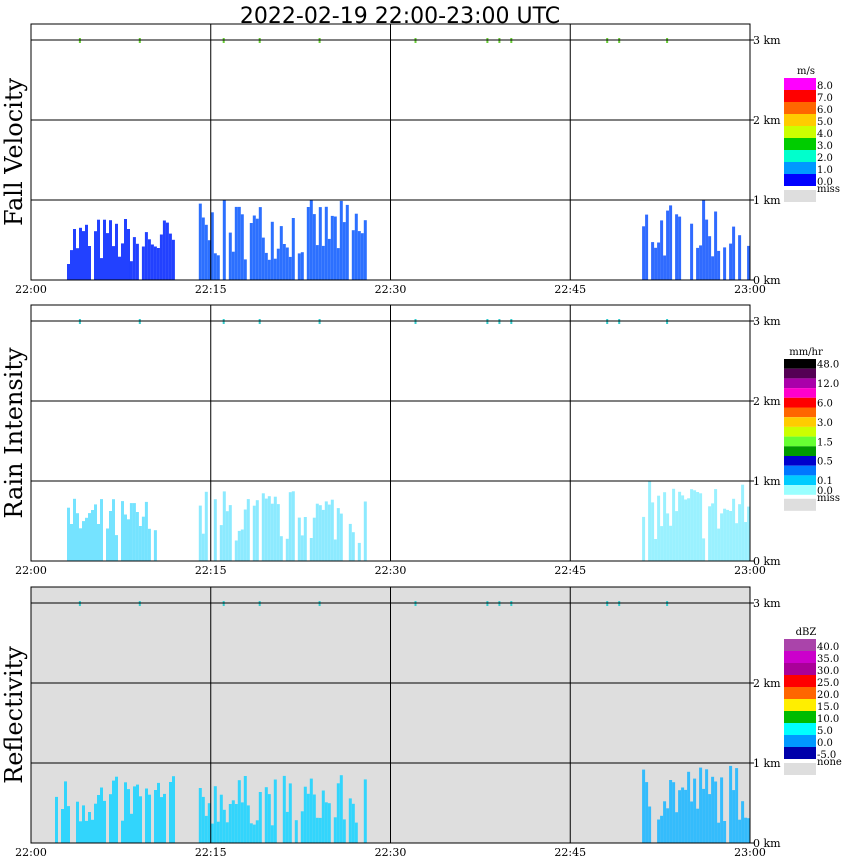 The height and width of the screenshot is (868, 850). Describe the element at coordinates (825, 170) in the screenshot. I see `colorbar-label: 1.0` at that location.